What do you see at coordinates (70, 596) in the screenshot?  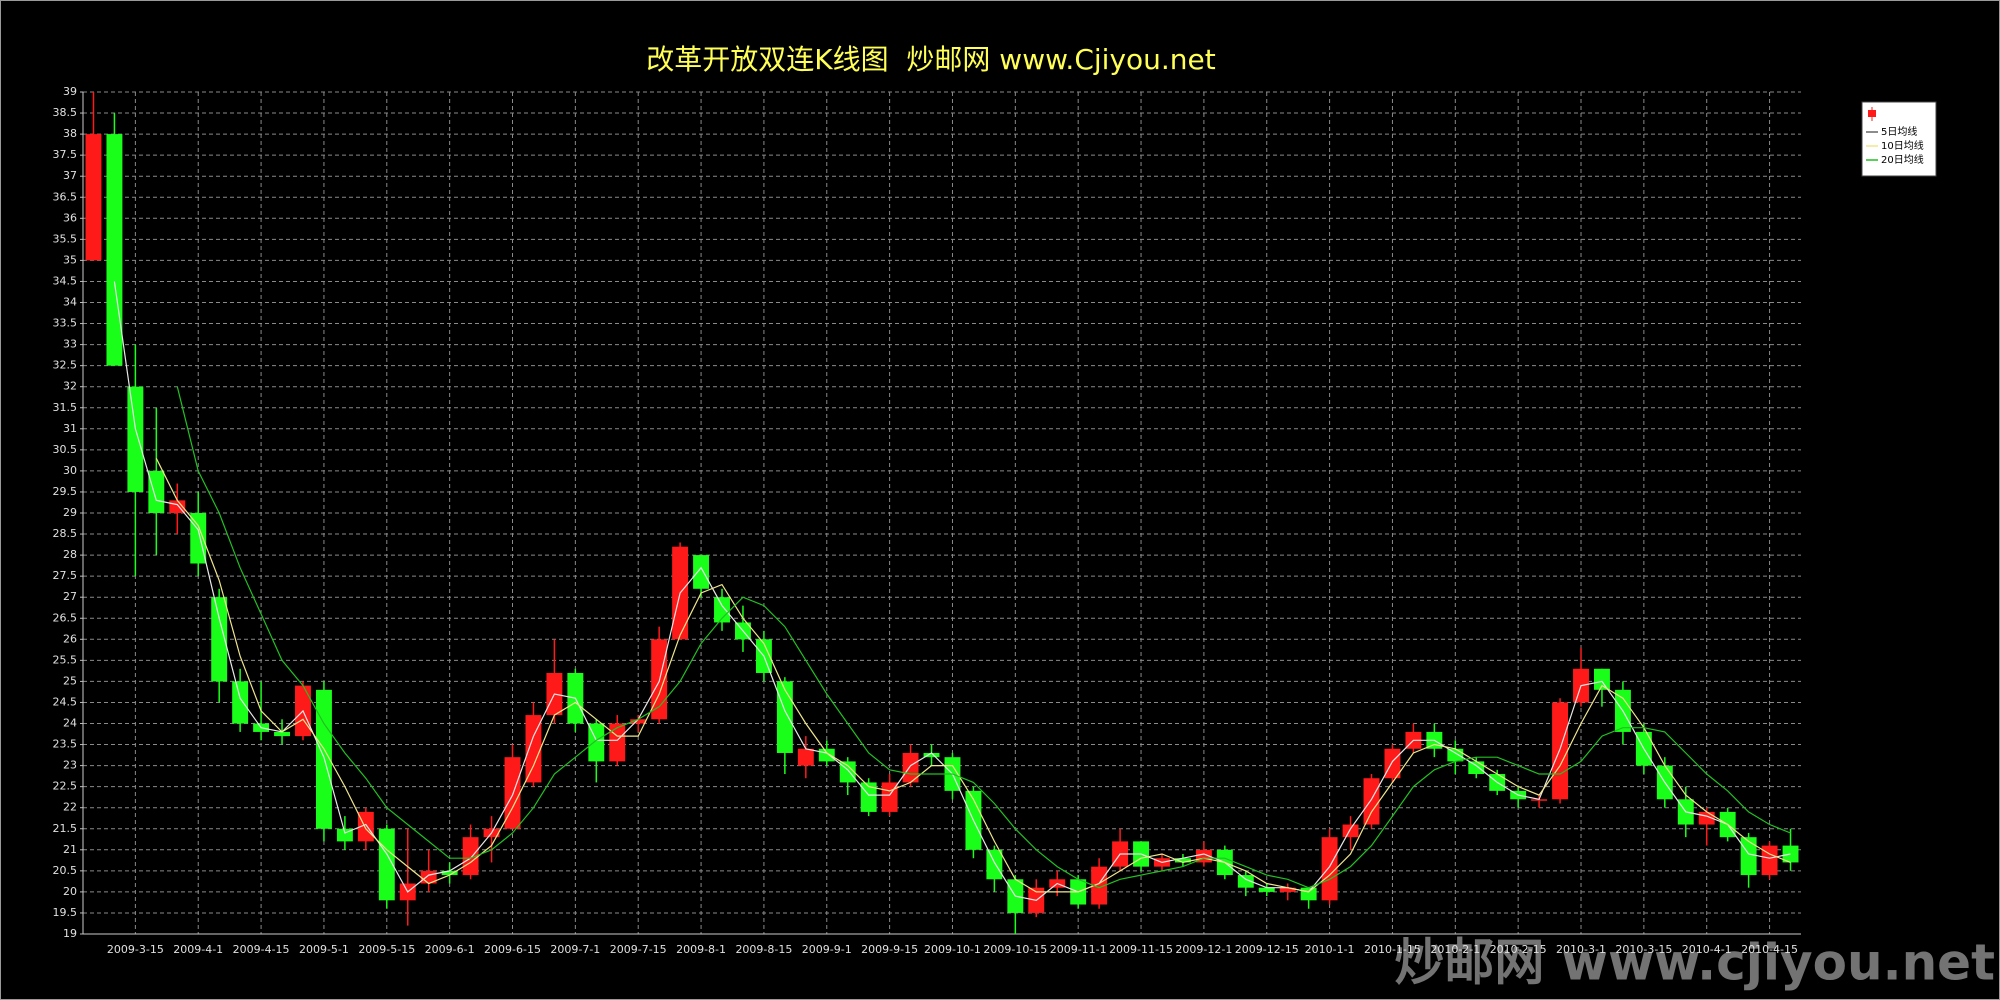 I see `y-tick-label: 27` at bounding box center [70, 596].